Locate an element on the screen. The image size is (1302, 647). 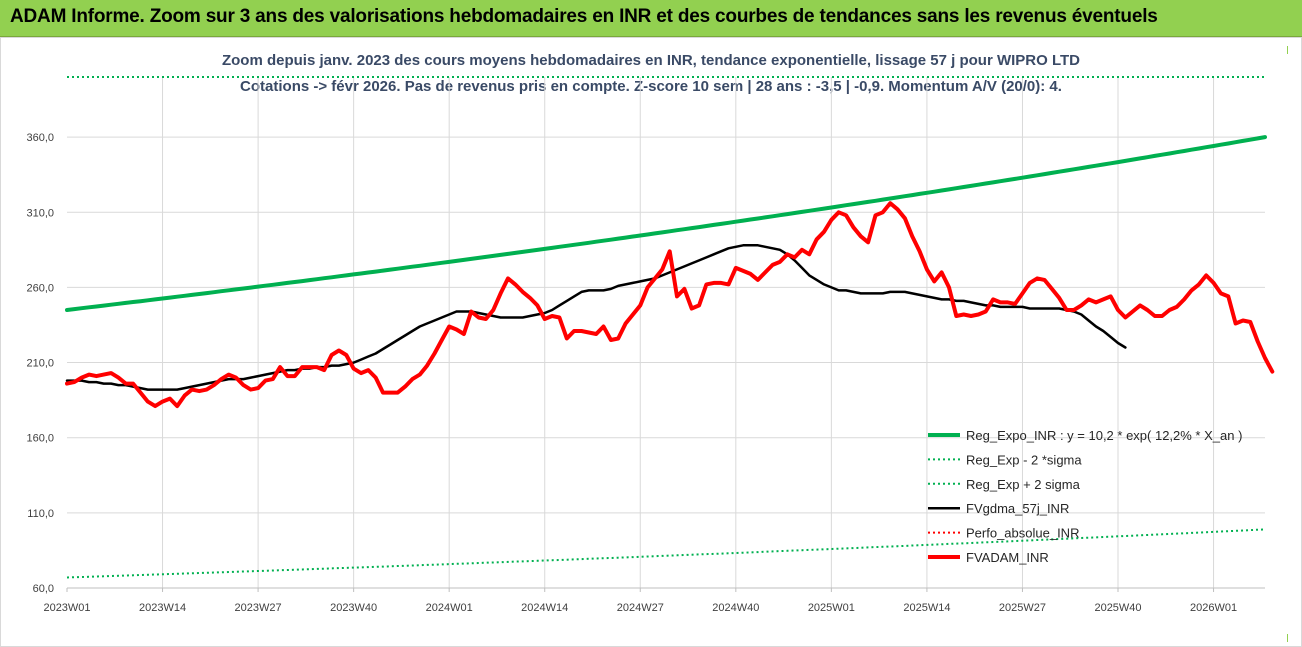
x-tick-label: 2023W01 is located at coordinates (66, 608).